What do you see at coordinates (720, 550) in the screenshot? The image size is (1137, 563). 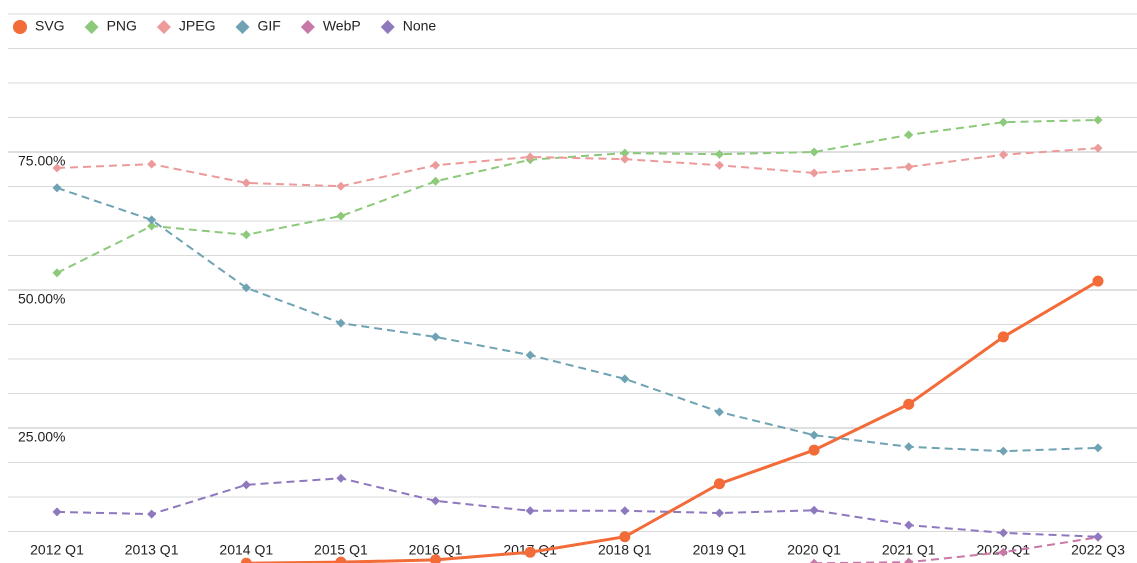 I see `x-tick-label: 2019 Q1` at bounding box center [720, 550].